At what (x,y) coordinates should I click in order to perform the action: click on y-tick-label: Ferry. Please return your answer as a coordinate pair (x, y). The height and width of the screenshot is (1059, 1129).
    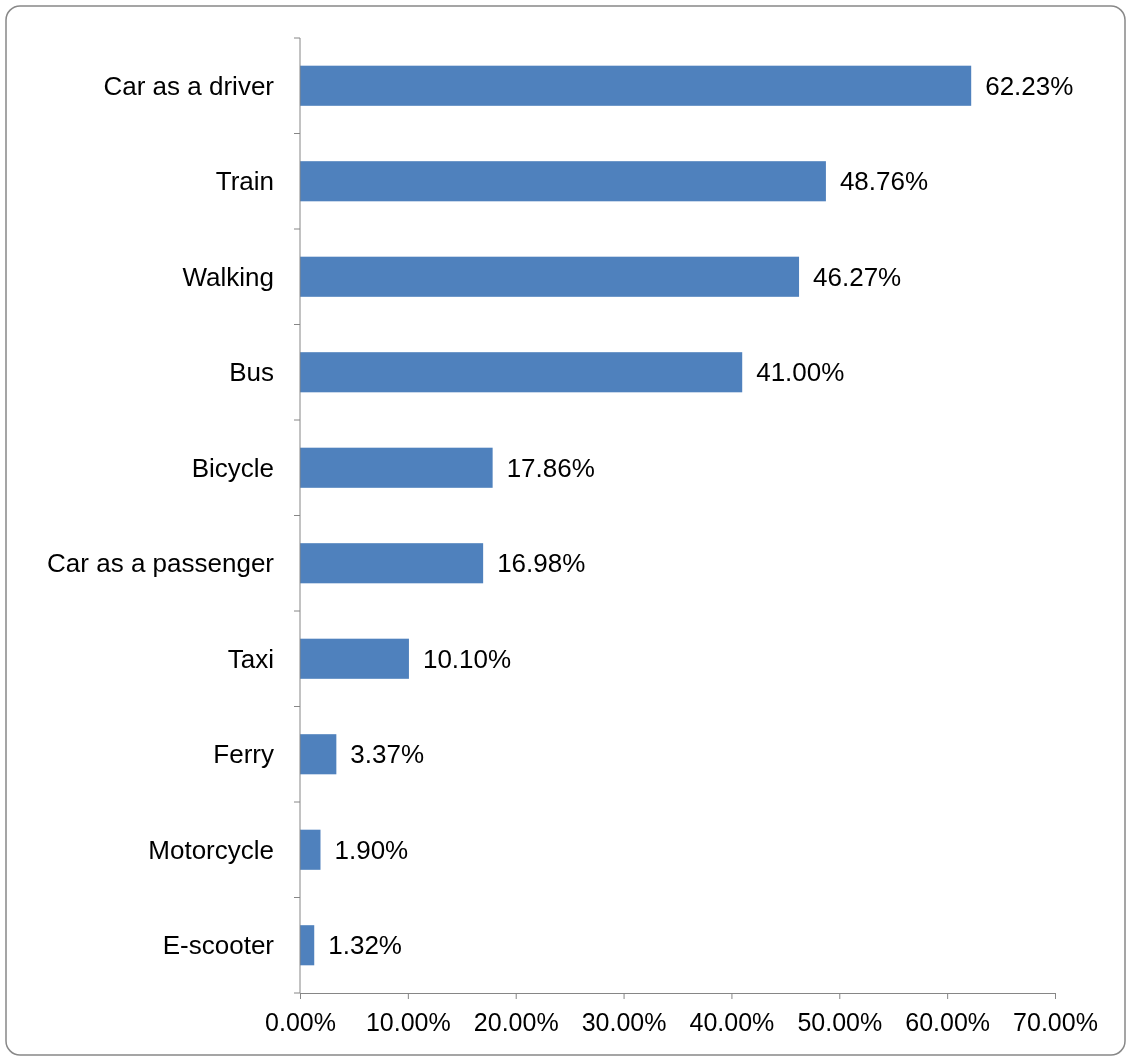
    Looking at the image, I should click on (243, 754).